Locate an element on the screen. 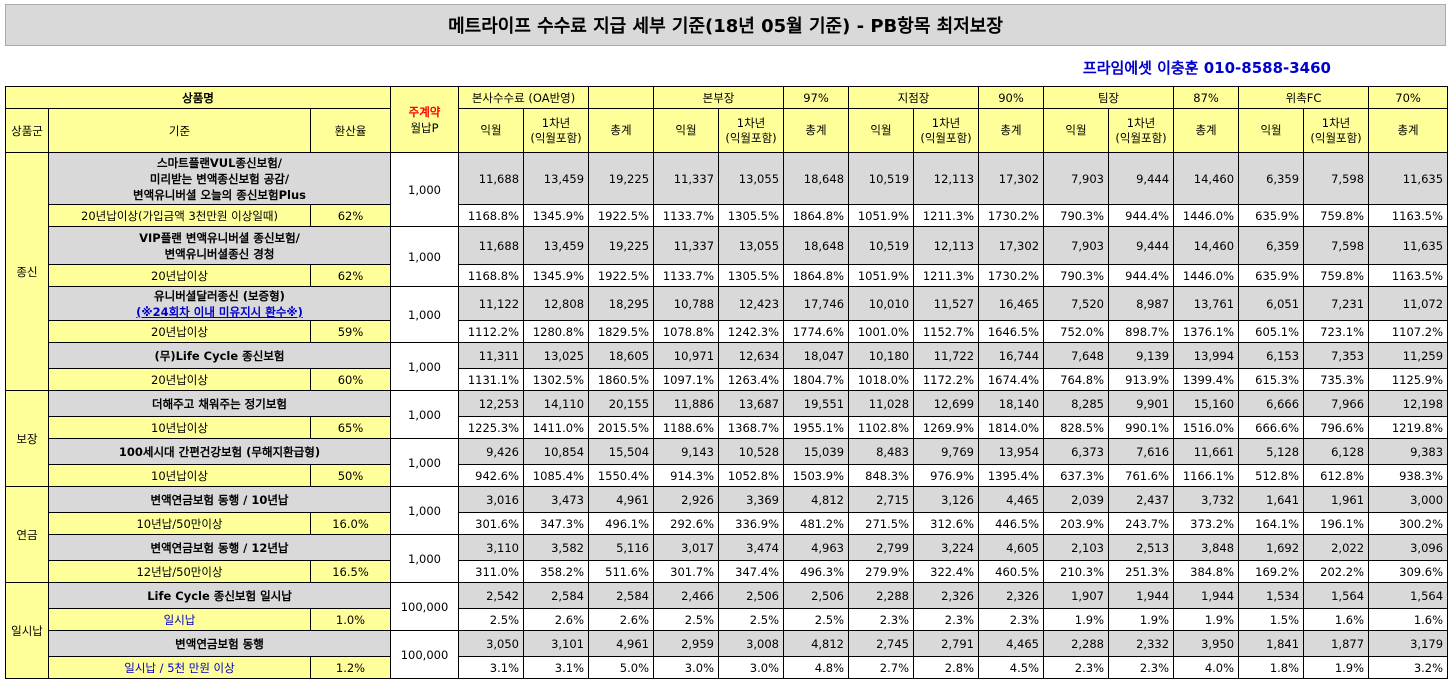  commission-value: 18,605 is located at coordinates (621, 355).